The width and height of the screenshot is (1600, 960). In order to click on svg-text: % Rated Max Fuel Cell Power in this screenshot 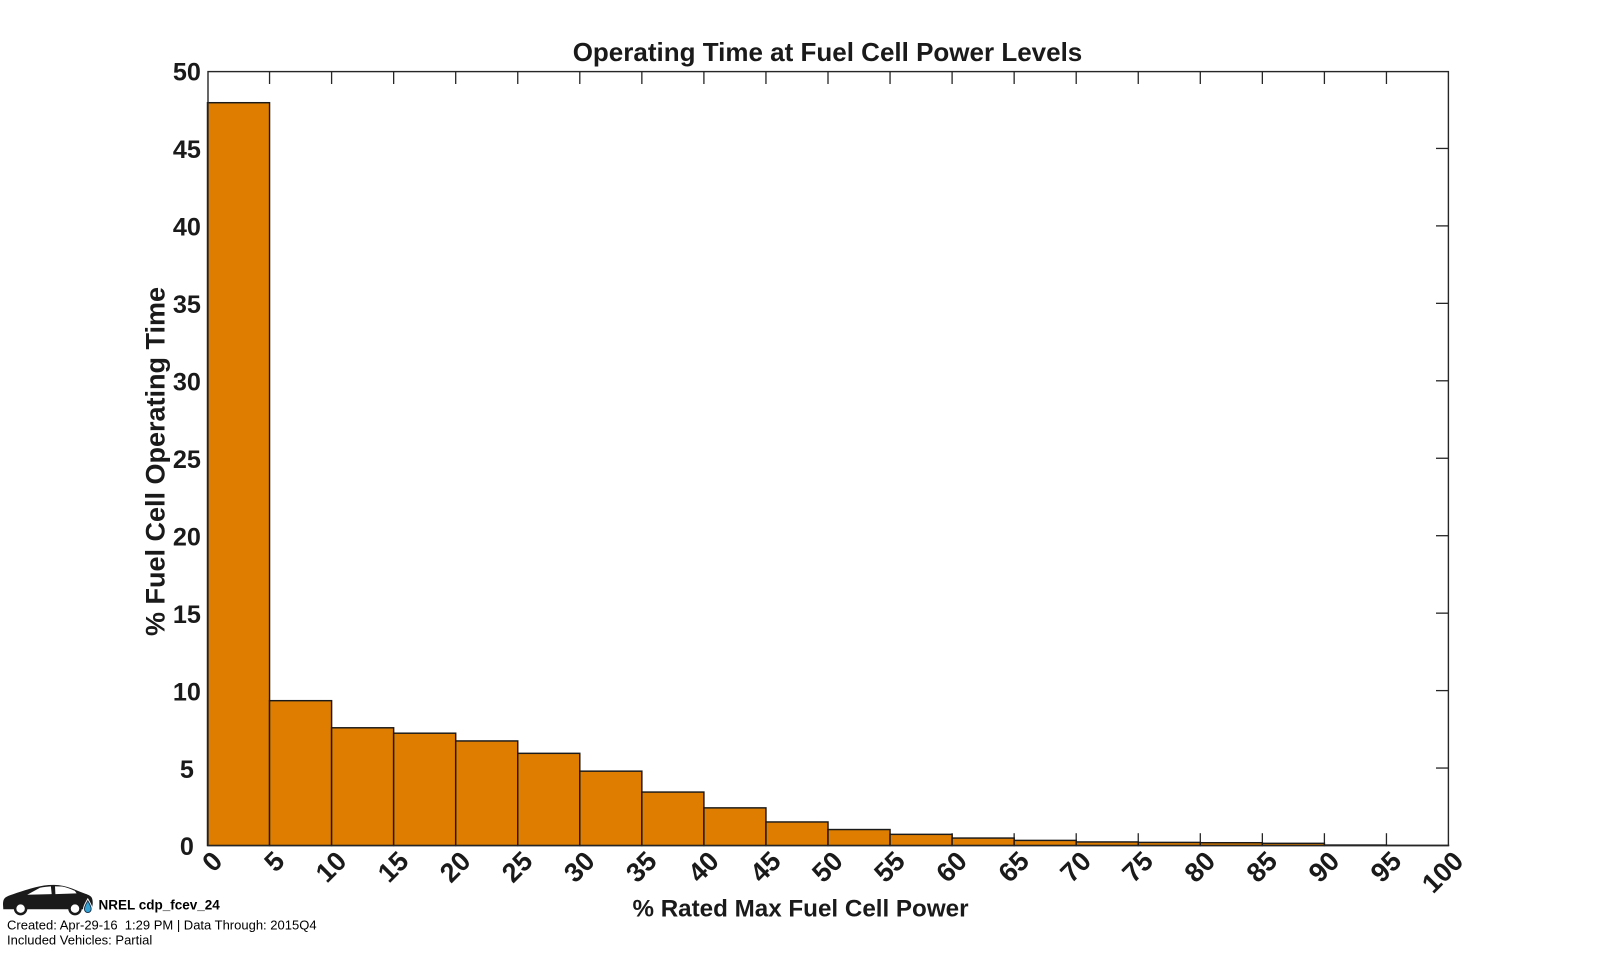, I will do `click(800, 909)`.